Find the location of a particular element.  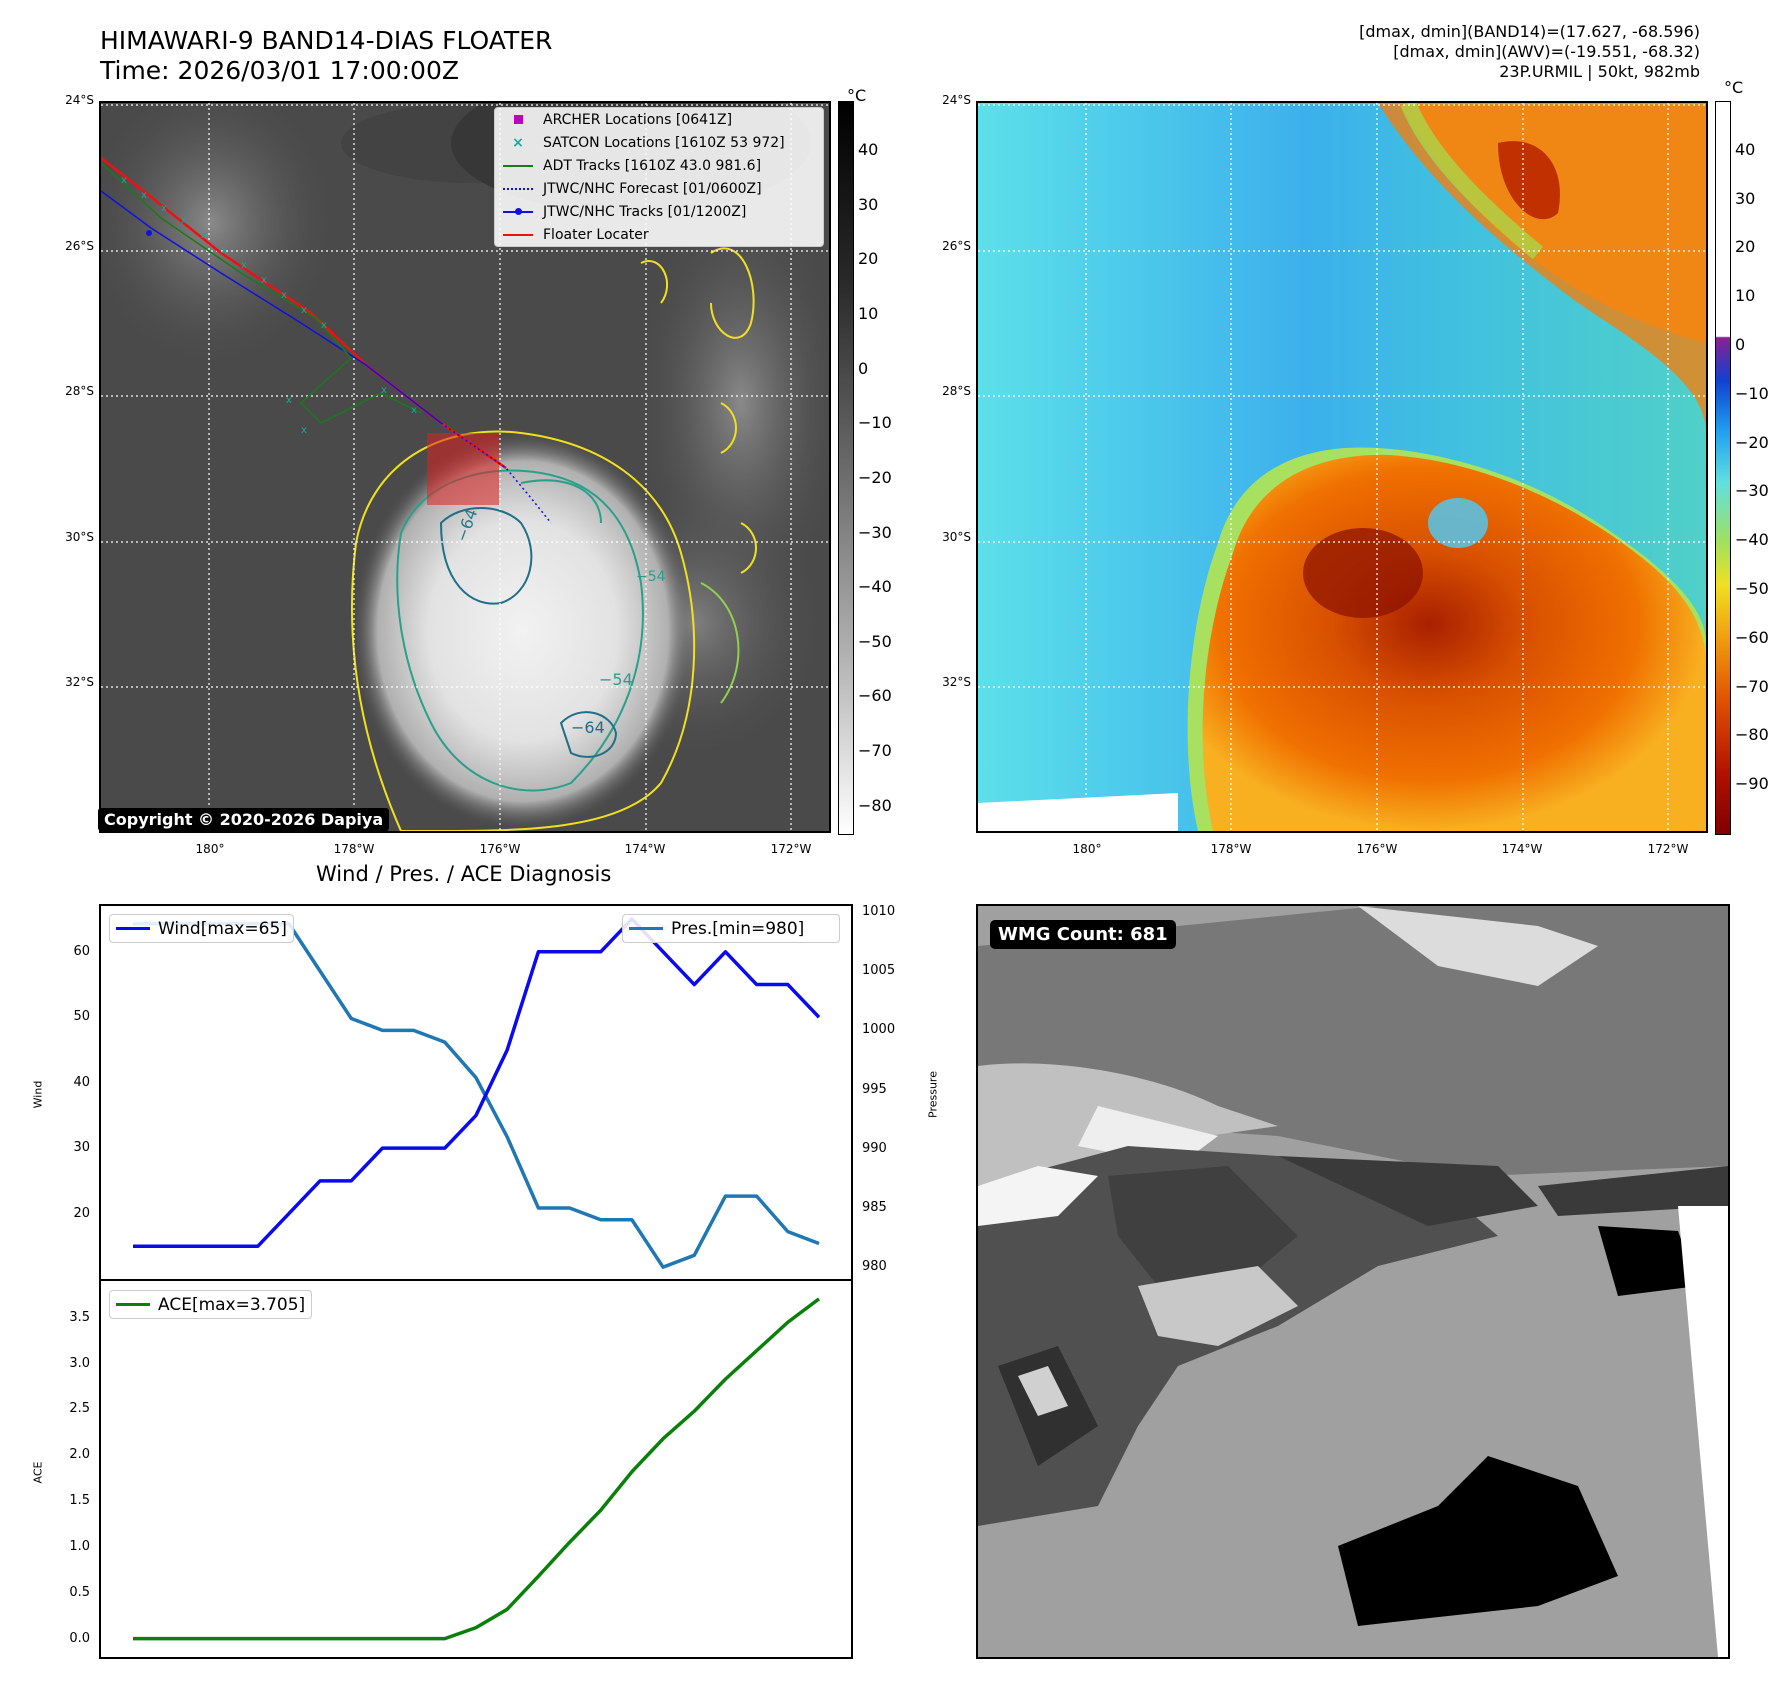

wind-tick-4: 60 is located at coordinates (81, 951).